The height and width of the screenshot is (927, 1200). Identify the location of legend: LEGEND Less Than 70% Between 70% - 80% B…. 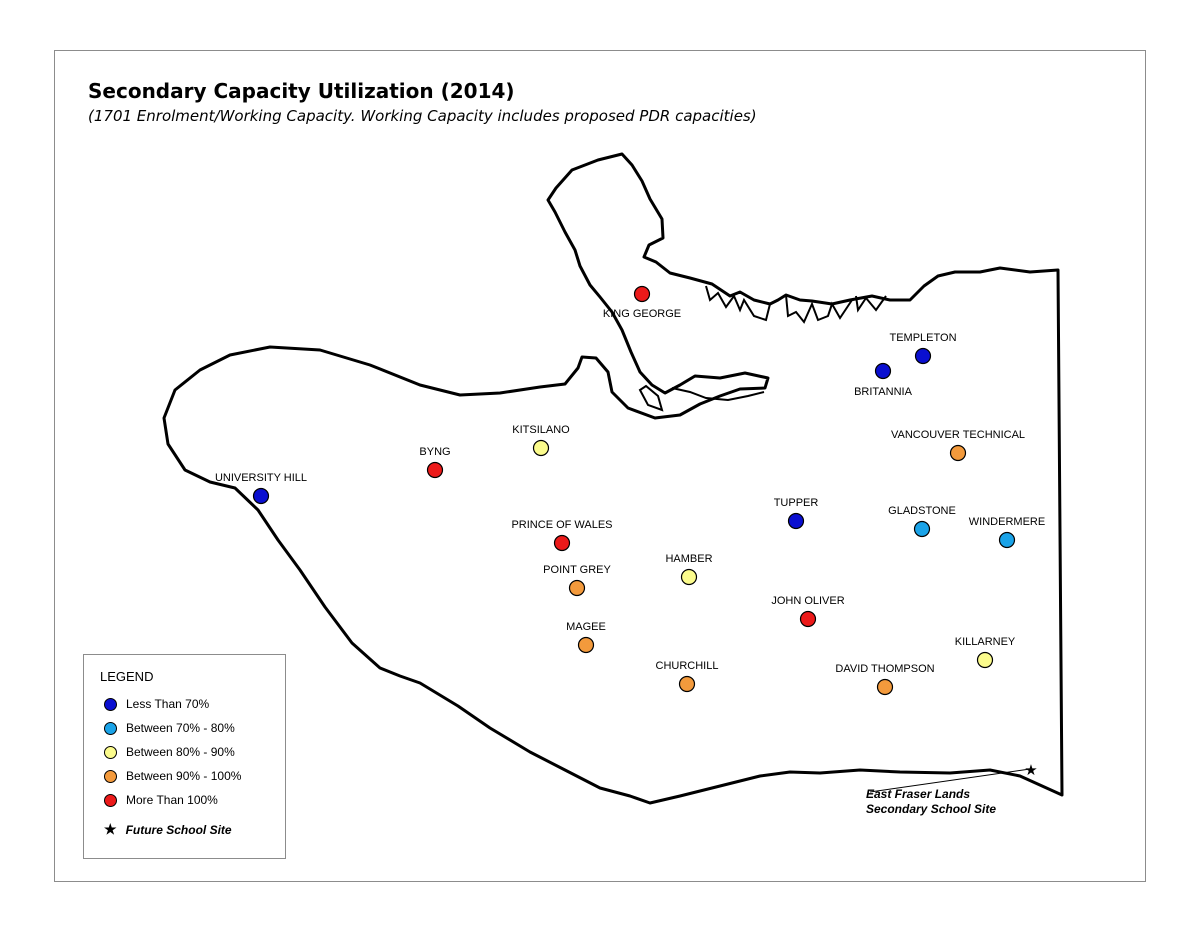
(184, 756).